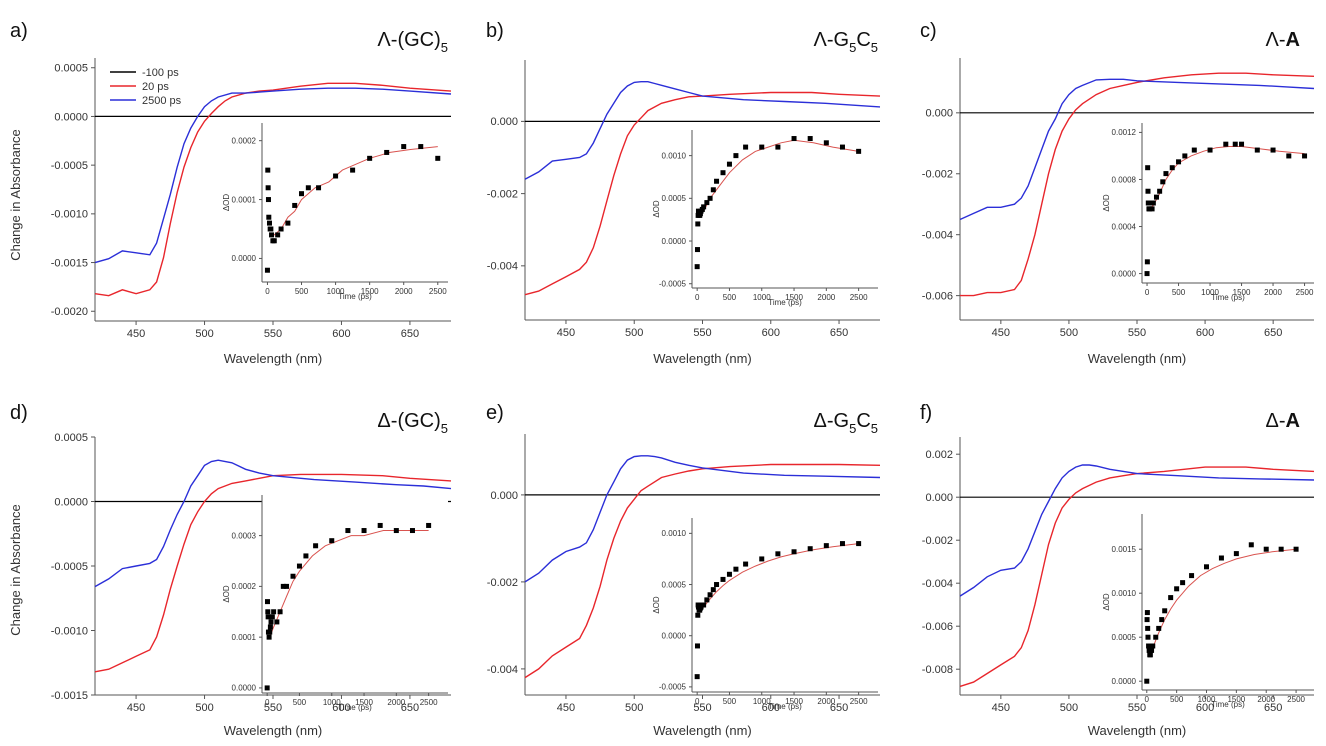  I want to click on panel-title-part: Δ-(GC), so click(408, 421).